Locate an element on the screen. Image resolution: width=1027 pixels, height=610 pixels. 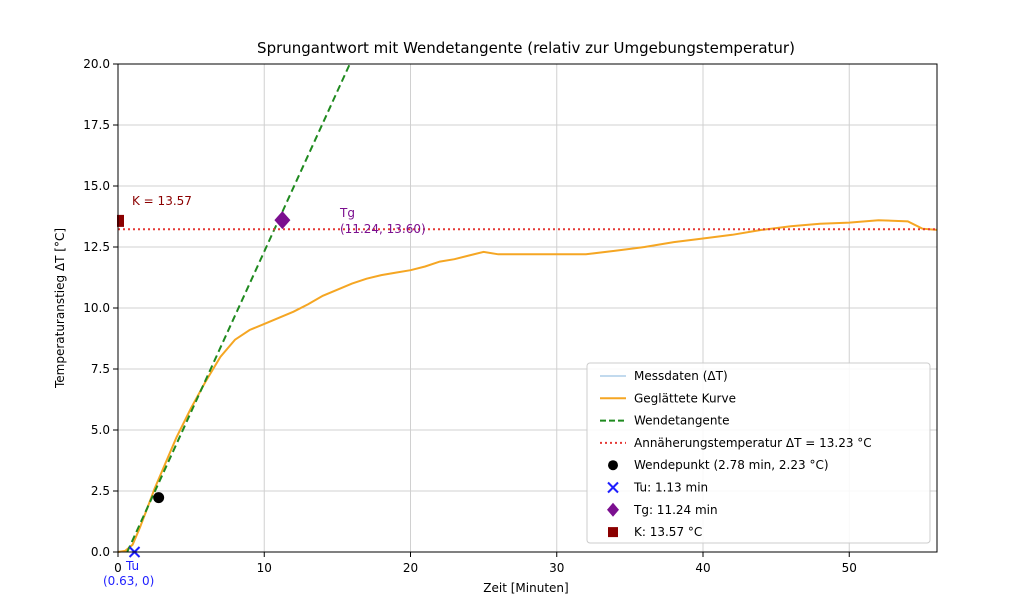
y-tick-label: 2.5 is located at coordinates (100, 491).